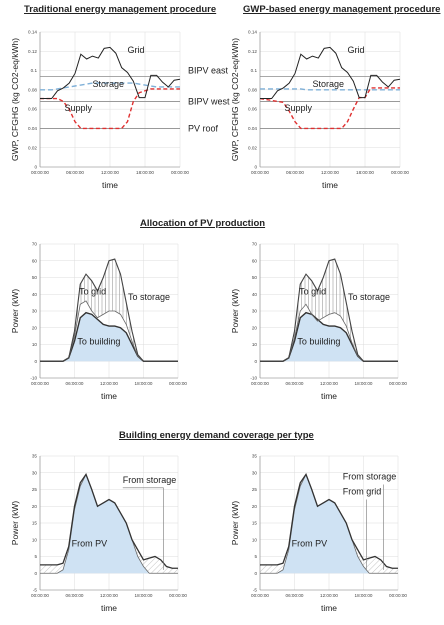 The width and height of the screenshot is (444, 625). What do you see at coordinates (330, 89) in the screenshot?
I see `storage-line` at bounding box center [330, 89].